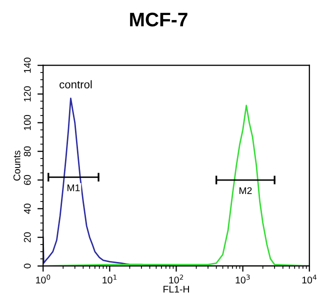 This screenshot has height=304, width=317. What do you see at coordinates (109, 279) in the screenshot?
I see `x-tick-label: 10$^{1}$` at bounding box center [109, 279].